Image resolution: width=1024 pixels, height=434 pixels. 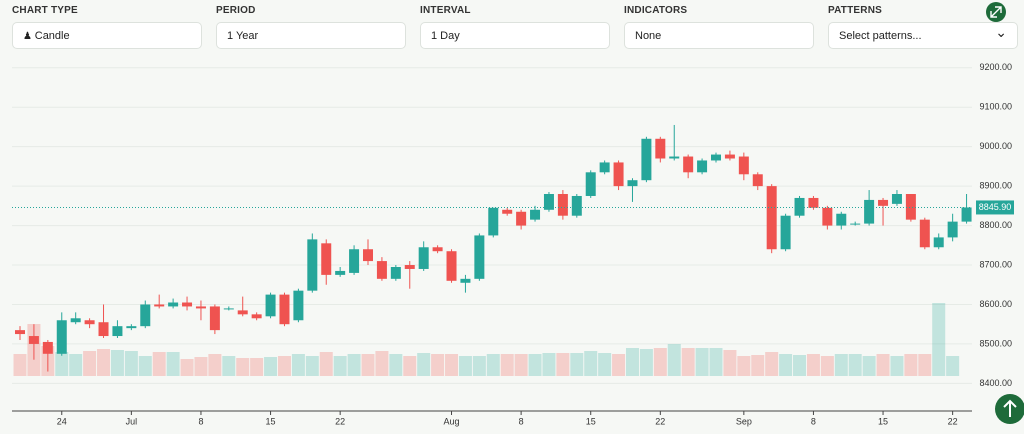 What do you see at coordinates (236, 10) in the screenshot?
I see `control-label: PERIOD` at bounding box center [236, 10].